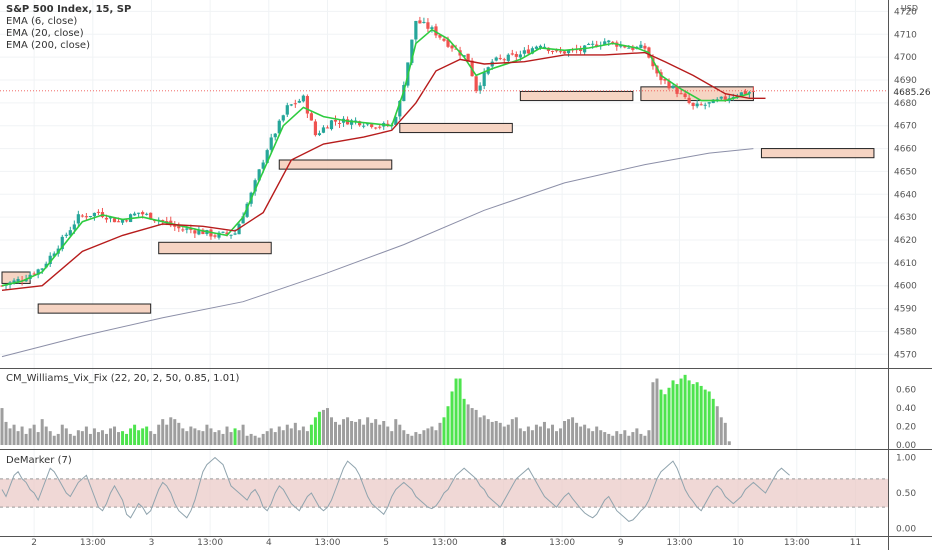 The height and width of the screenshot is (550, 932). I want to click on price-tick-14: 4710, so click(905, 35).